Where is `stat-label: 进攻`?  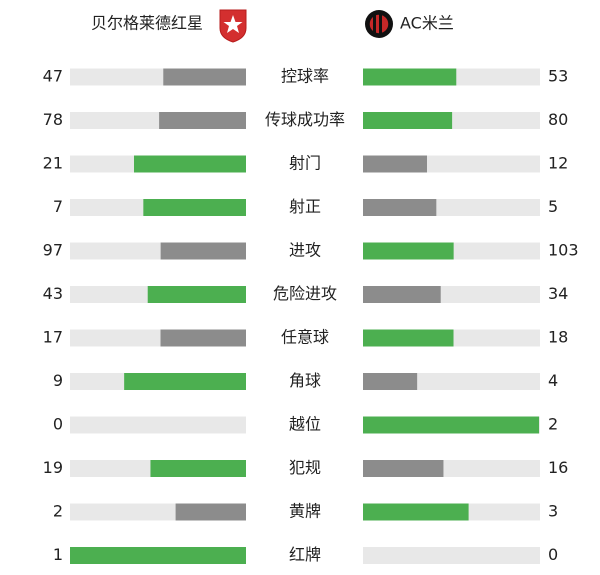
stat-label: 进攻 is located at coordinates (305, 250).